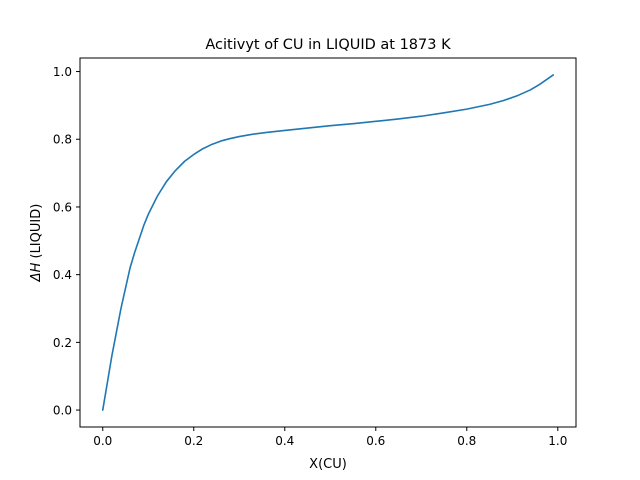  Describe the element at coordinates (36, 233) in the screenshot. I see `y-axis-label-suffix: (LIQUID)` at that location.